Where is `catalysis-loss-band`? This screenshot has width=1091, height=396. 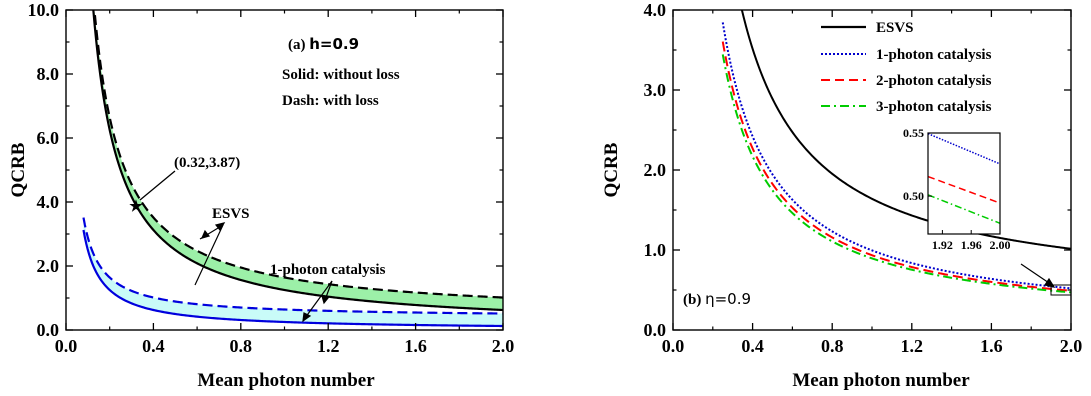
catalysis-loss-band is located at coordinates (293, 271).